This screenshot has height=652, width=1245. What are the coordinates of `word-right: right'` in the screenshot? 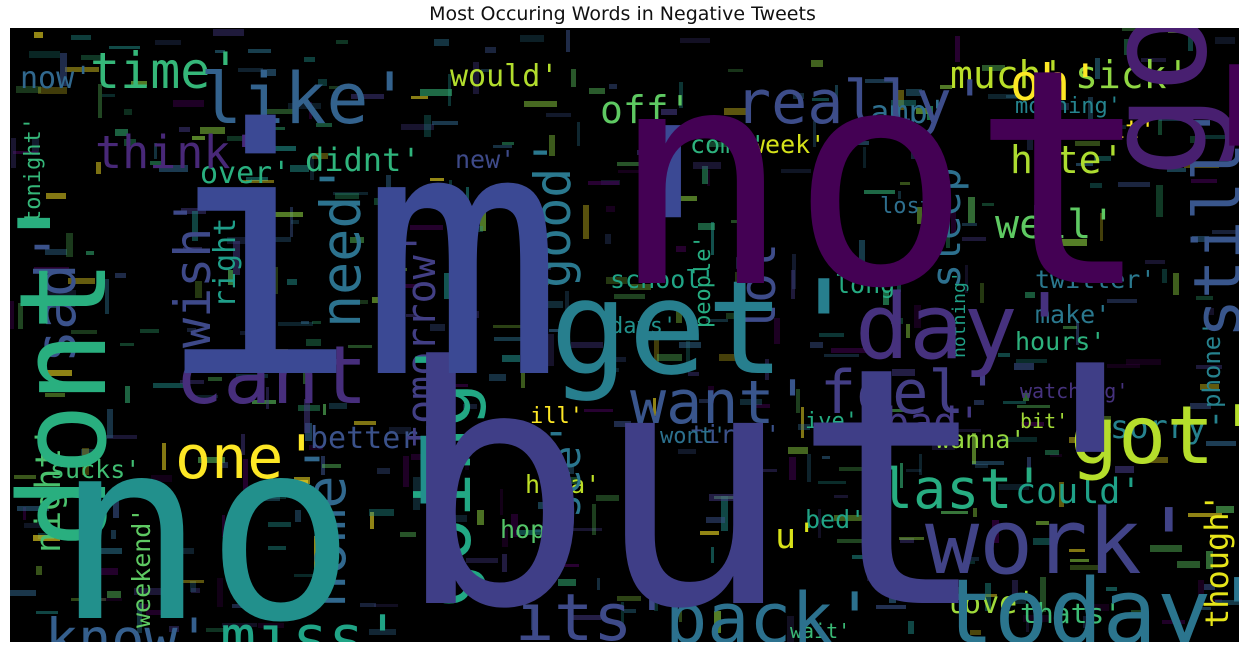 It's located at (225, 254).